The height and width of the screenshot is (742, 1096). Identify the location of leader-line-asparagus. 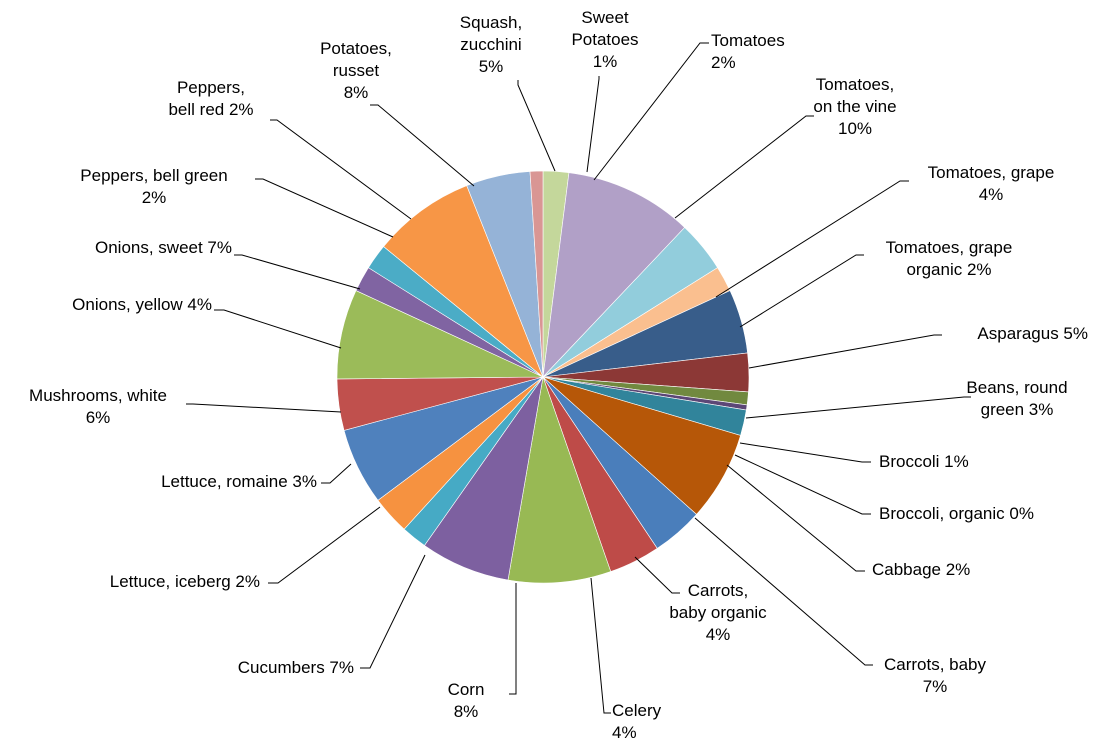
(845, 351).